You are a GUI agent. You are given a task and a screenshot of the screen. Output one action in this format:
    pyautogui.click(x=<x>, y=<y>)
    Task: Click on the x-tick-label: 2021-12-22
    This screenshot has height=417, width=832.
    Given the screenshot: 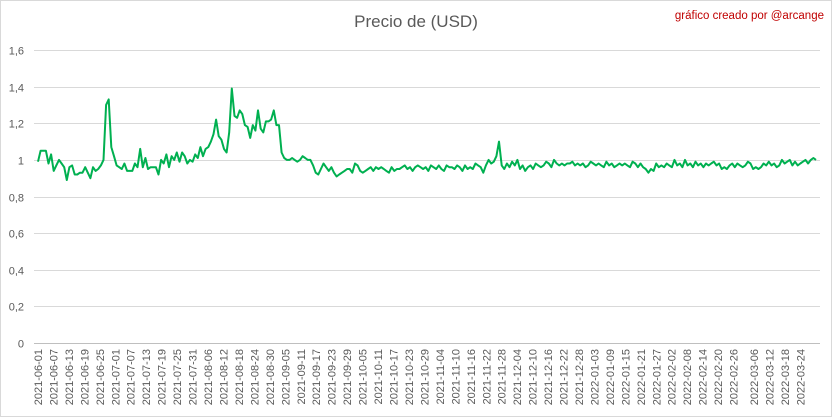 What is the action you would take?
    pyautogui.click(x=565, y=377)
    